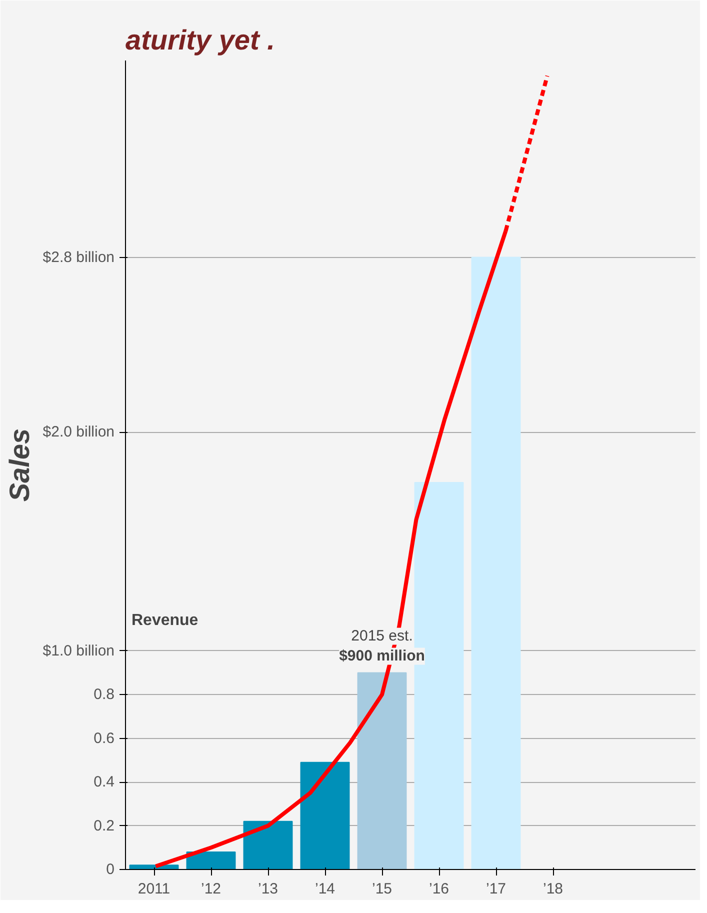  I want to click on x-tick-label: ’18, so click(553, 889).